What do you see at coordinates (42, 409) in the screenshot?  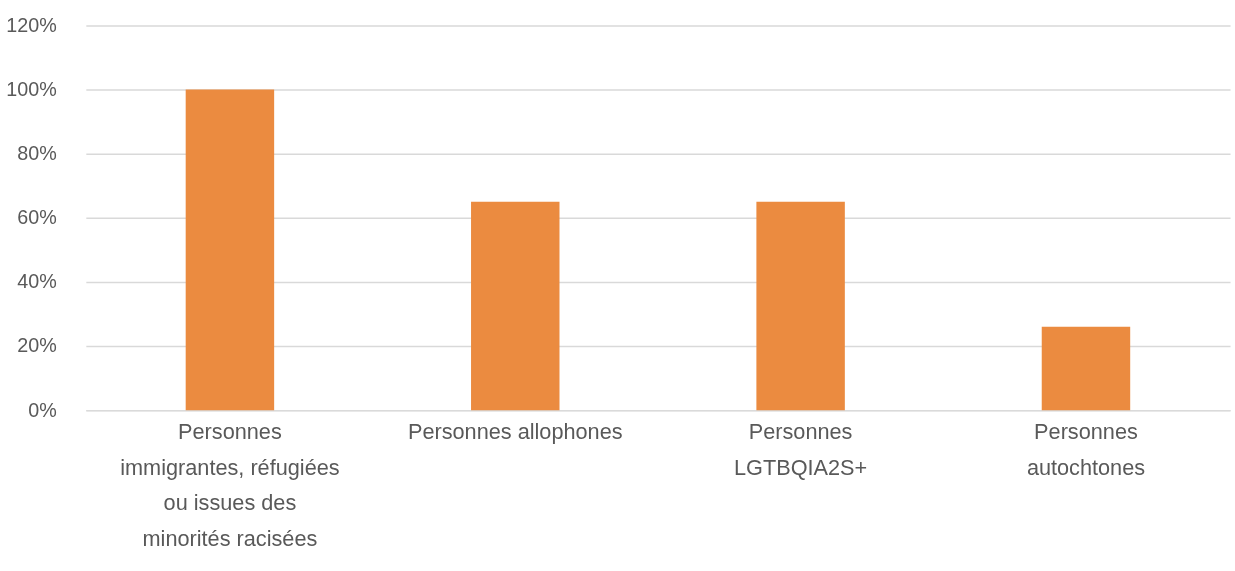 I see `y-tick-label: 0%` at bounding box center [42, 409].